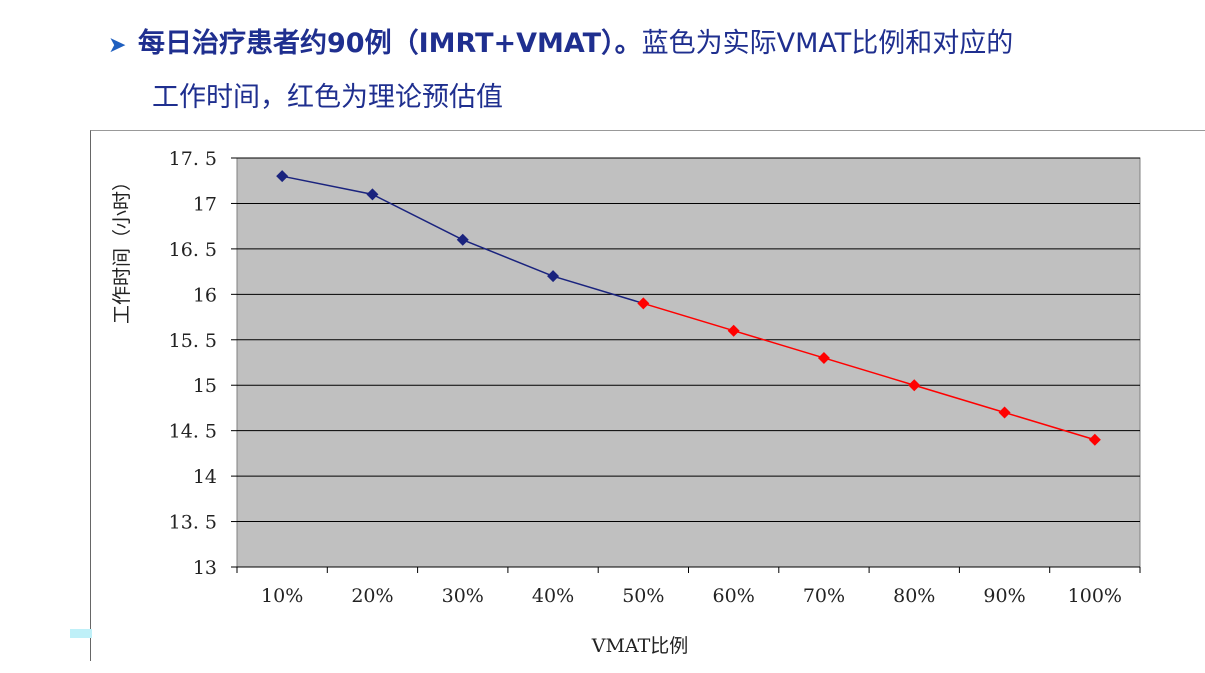 Image resolution: width=1205 pixels, height=673 pixels. I want to click on x-tick-label: 100%, so click(1095, 596).